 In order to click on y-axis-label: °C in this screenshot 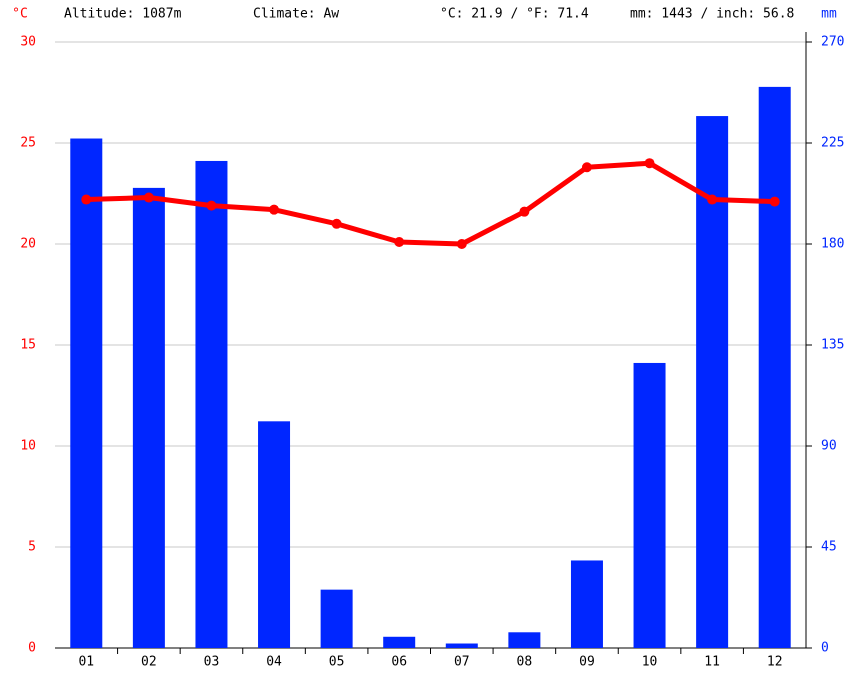, I will do `click(20, 14)`.